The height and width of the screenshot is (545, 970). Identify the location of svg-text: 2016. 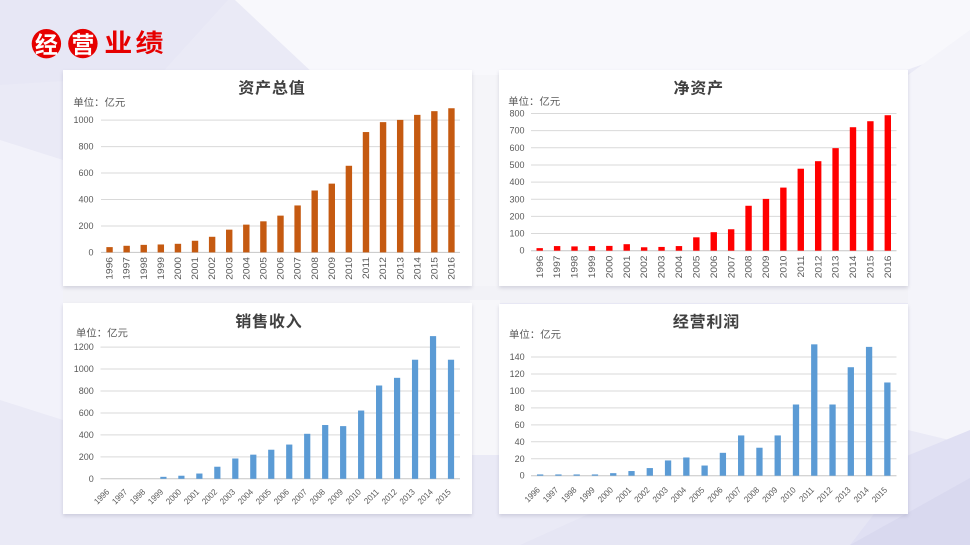
(888, 267).